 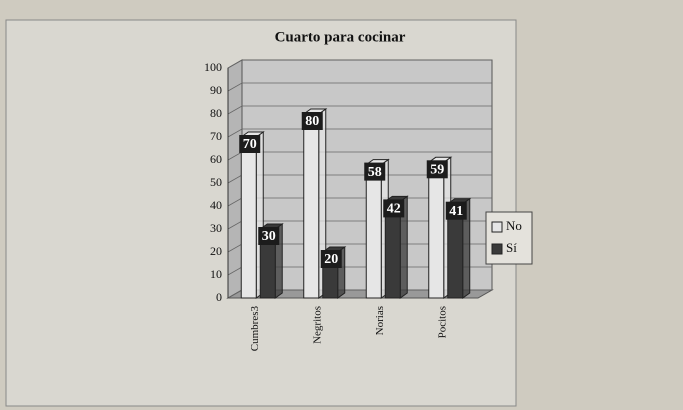 I want to click on value-label: 70, so click(x=250, y=144).